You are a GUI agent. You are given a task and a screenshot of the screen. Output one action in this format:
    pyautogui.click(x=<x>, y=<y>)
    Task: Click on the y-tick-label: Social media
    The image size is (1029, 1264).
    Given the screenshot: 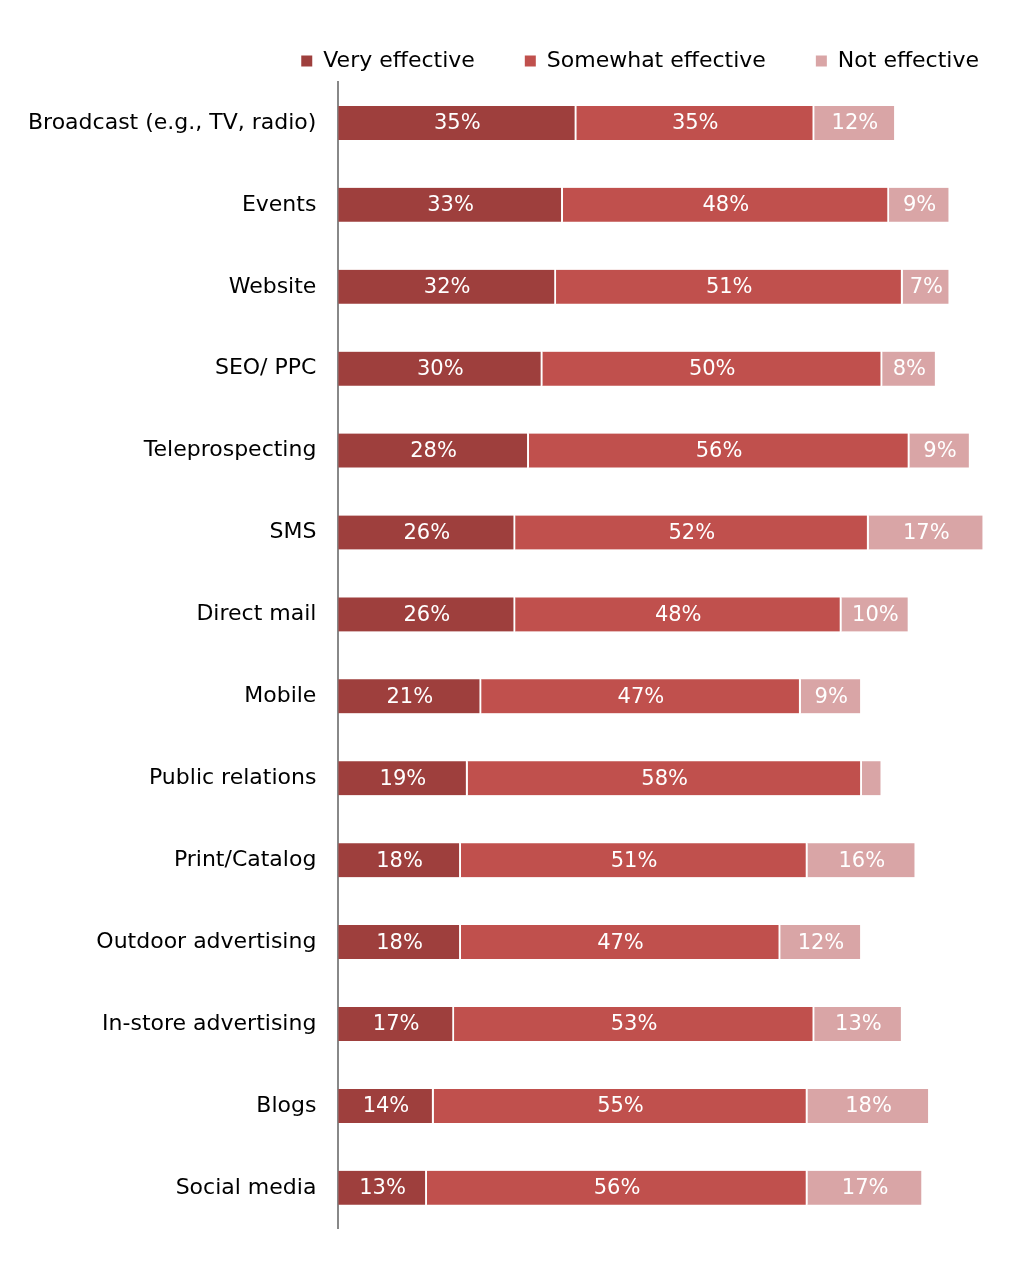 What is the action you would take?
    pyautogui.click(x=246, y=1186)
    